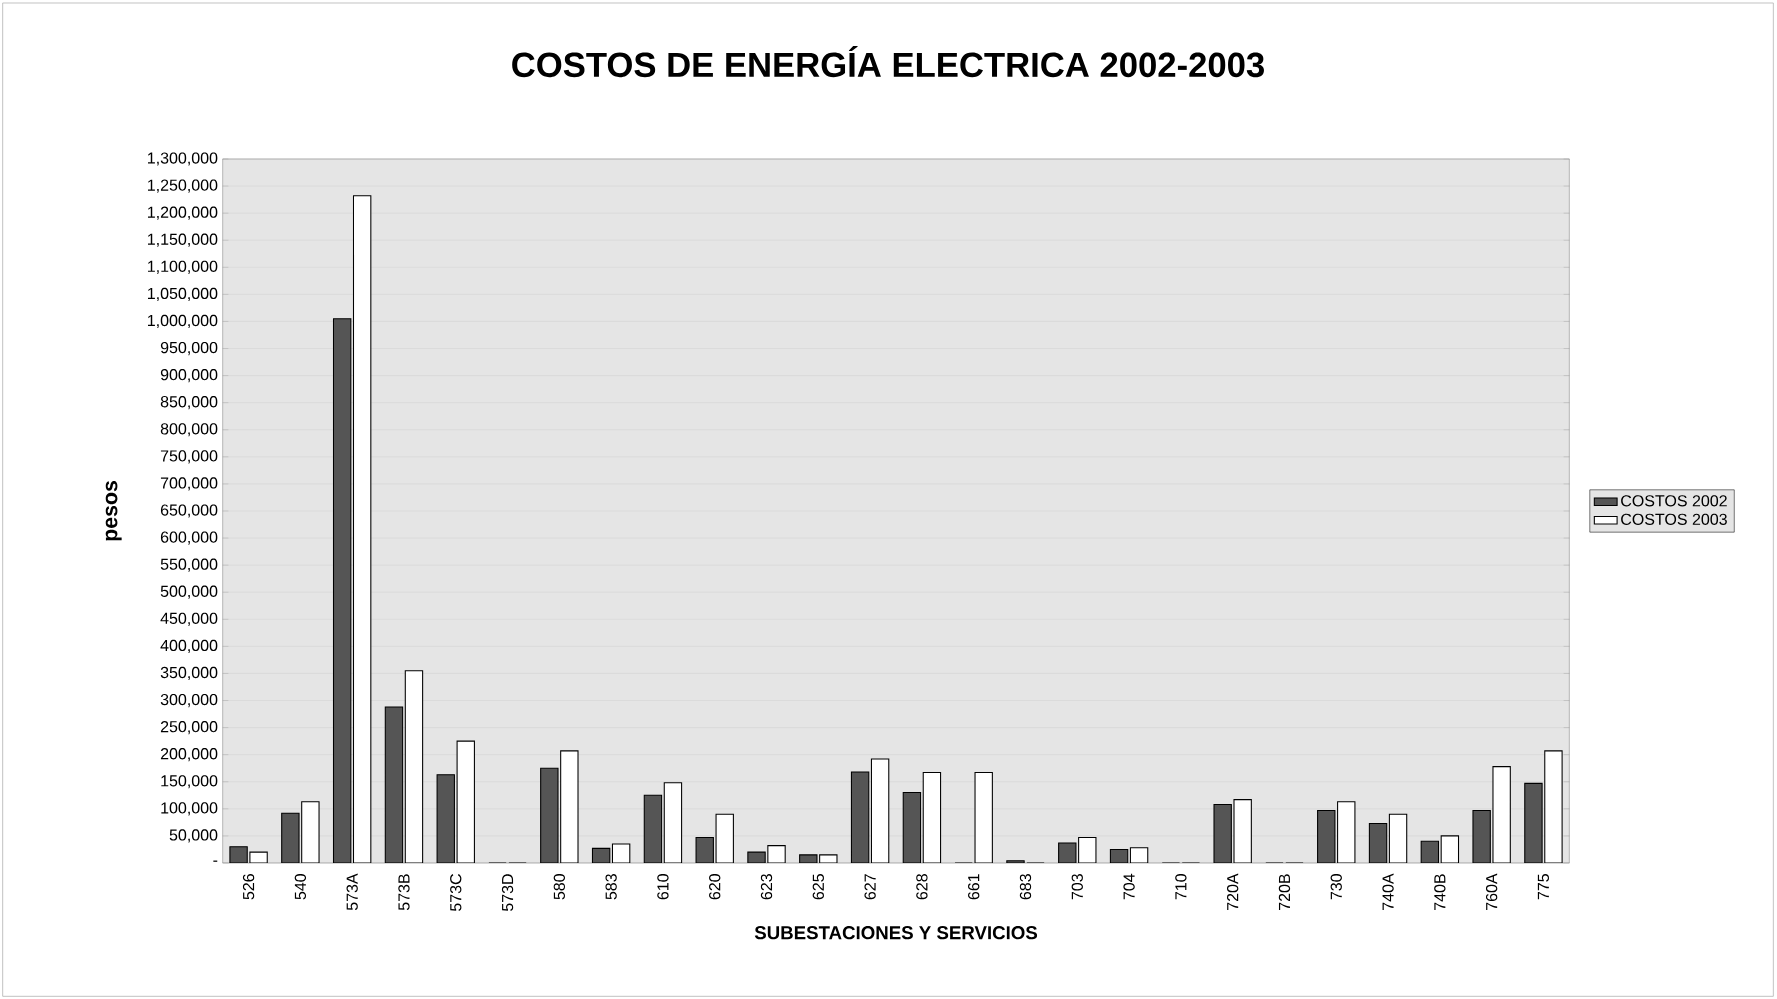 The height and width of the screenshot is (999, 1777). What do you see at coordinates (715, 887) in the screenshot?
I see `x-tick-label: 620` at bounding box center [715, 887].